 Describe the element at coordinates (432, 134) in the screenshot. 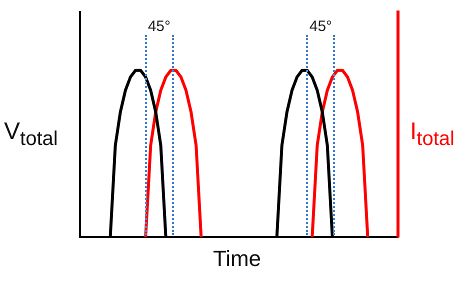

I see `y2-axis-title: I$_{total}$` at that location.